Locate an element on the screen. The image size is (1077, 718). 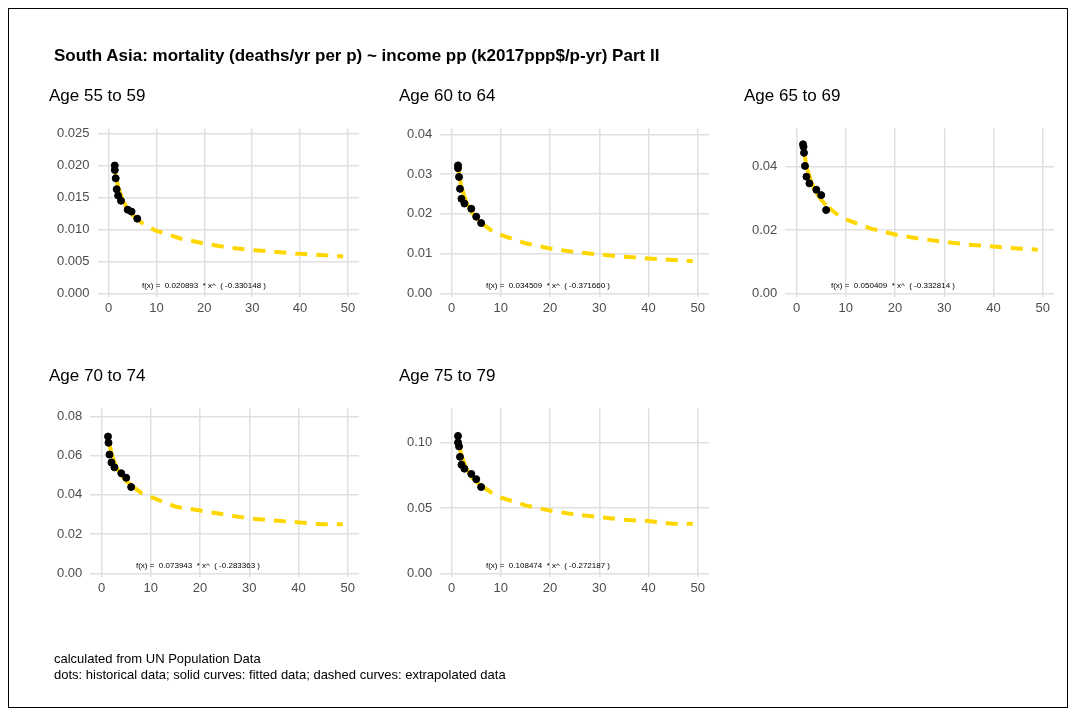
y-tick-label: 0.010 is located at coordinates (73, 229).